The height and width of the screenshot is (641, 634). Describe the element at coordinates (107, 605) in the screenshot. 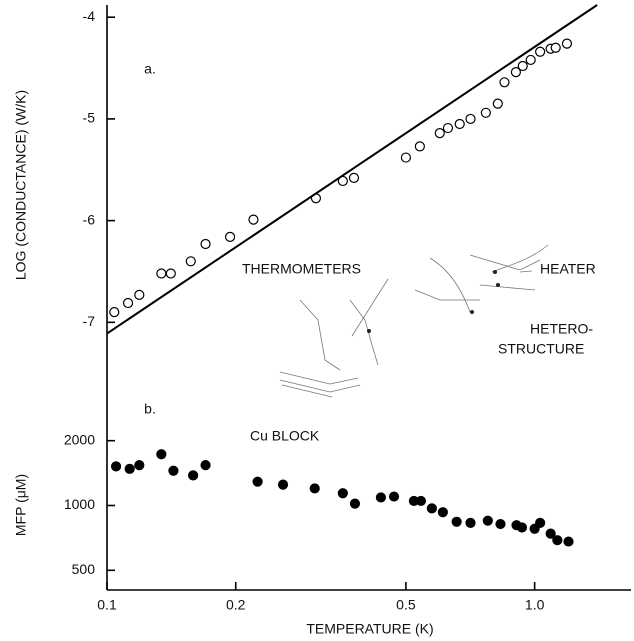

I see `x-tick-label: 0.1` at that location.